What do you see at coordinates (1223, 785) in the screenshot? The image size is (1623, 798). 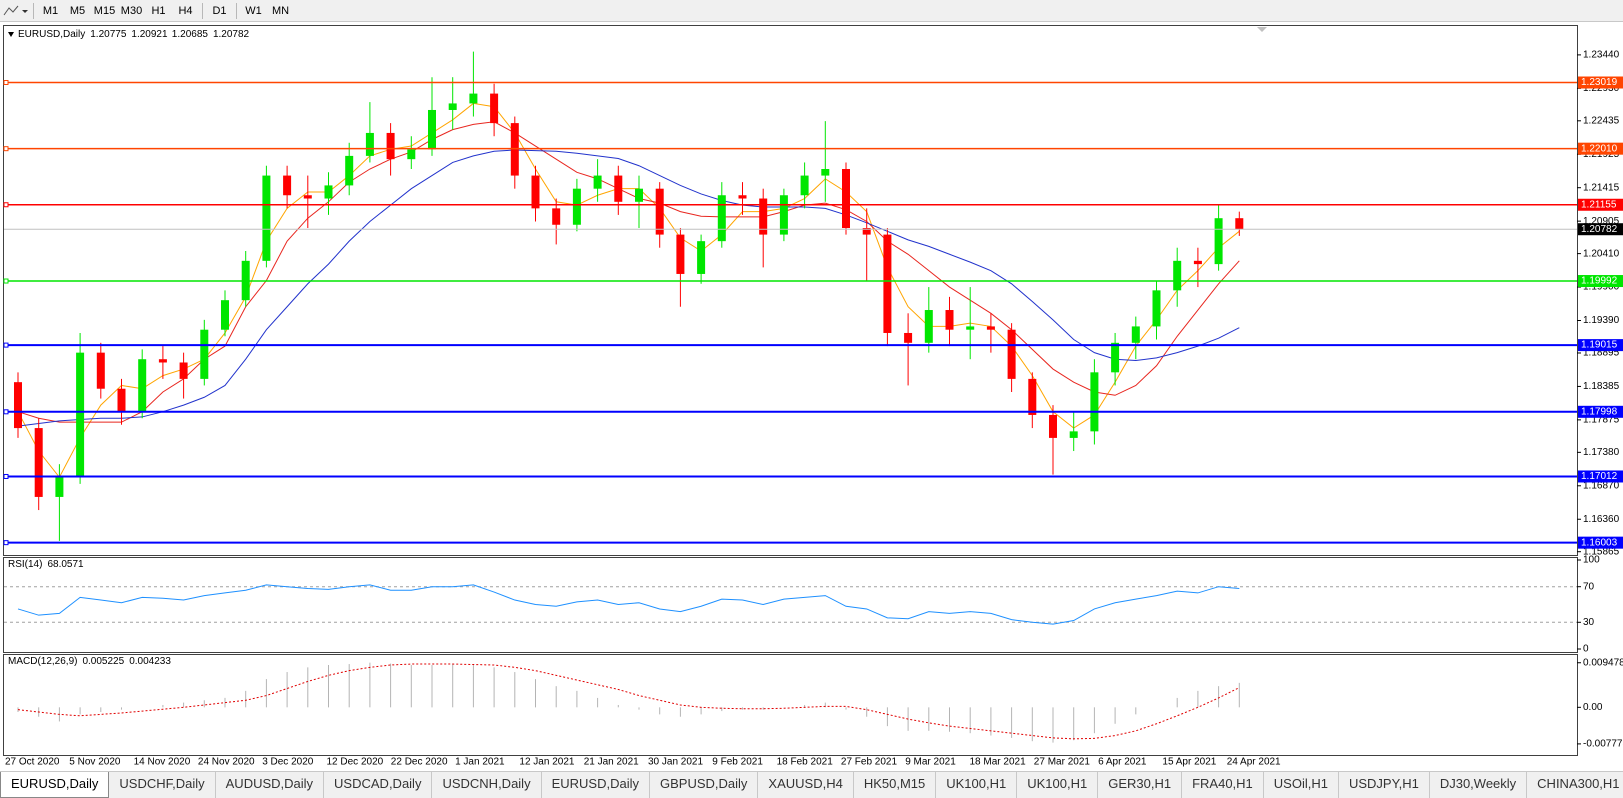 I see `chart-tab: FRA40,H1` at bounding box center [1223, 785].